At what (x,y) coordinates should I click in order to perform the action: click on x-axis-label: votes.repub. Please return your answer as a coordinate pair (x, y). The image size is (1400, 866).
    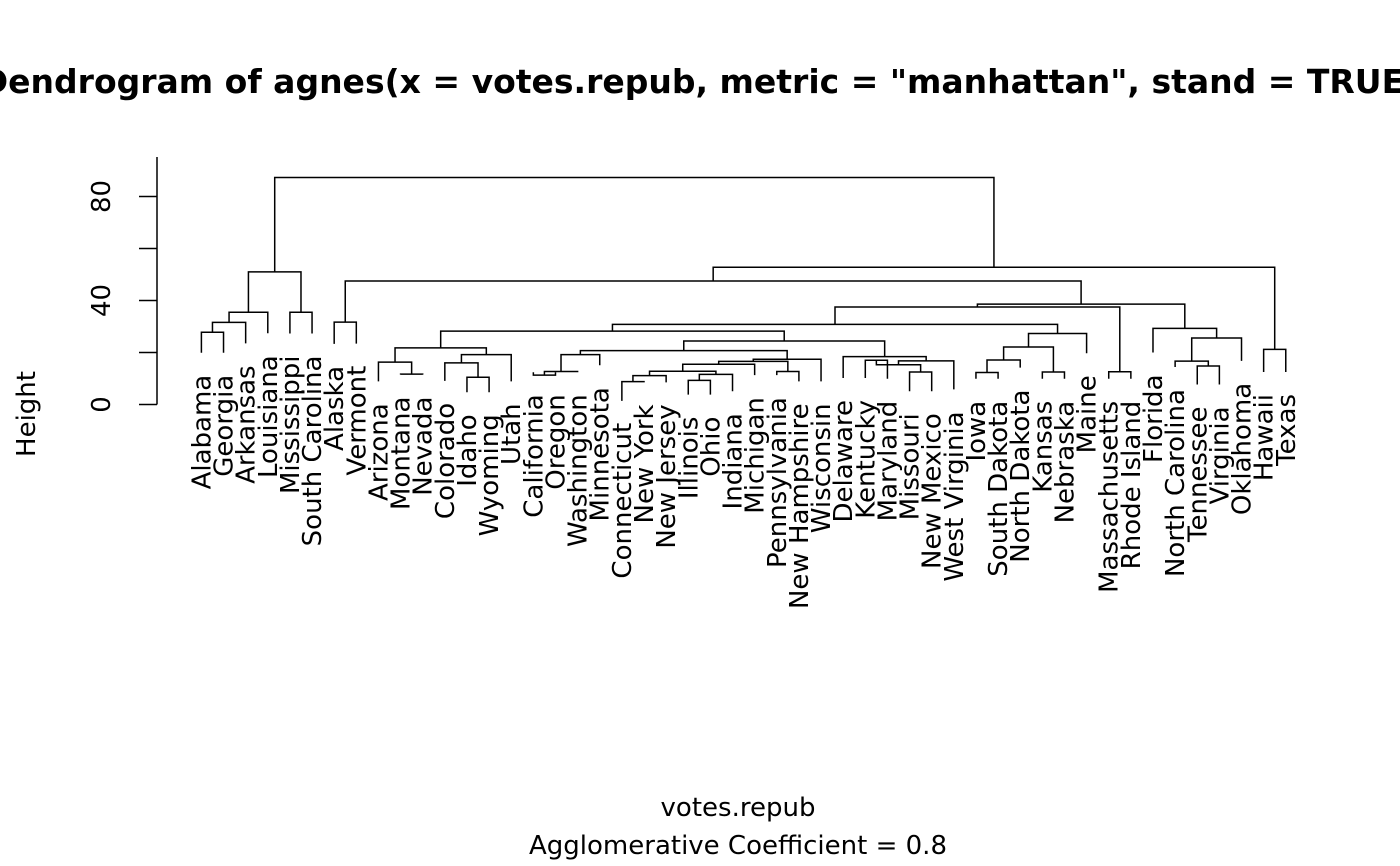
    Looking at the image, I should click on (738, 808).